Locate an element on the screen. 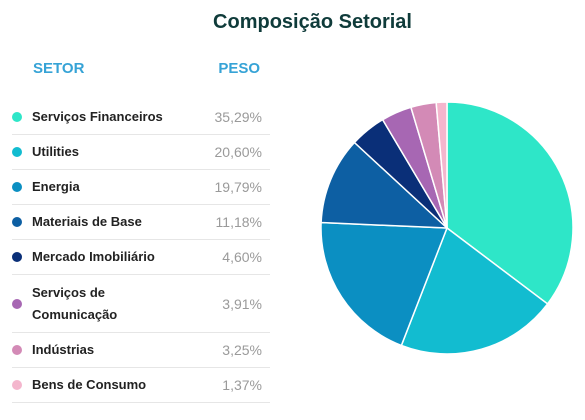  sector-weight: 19,79% is located at coordinates (238, 187).